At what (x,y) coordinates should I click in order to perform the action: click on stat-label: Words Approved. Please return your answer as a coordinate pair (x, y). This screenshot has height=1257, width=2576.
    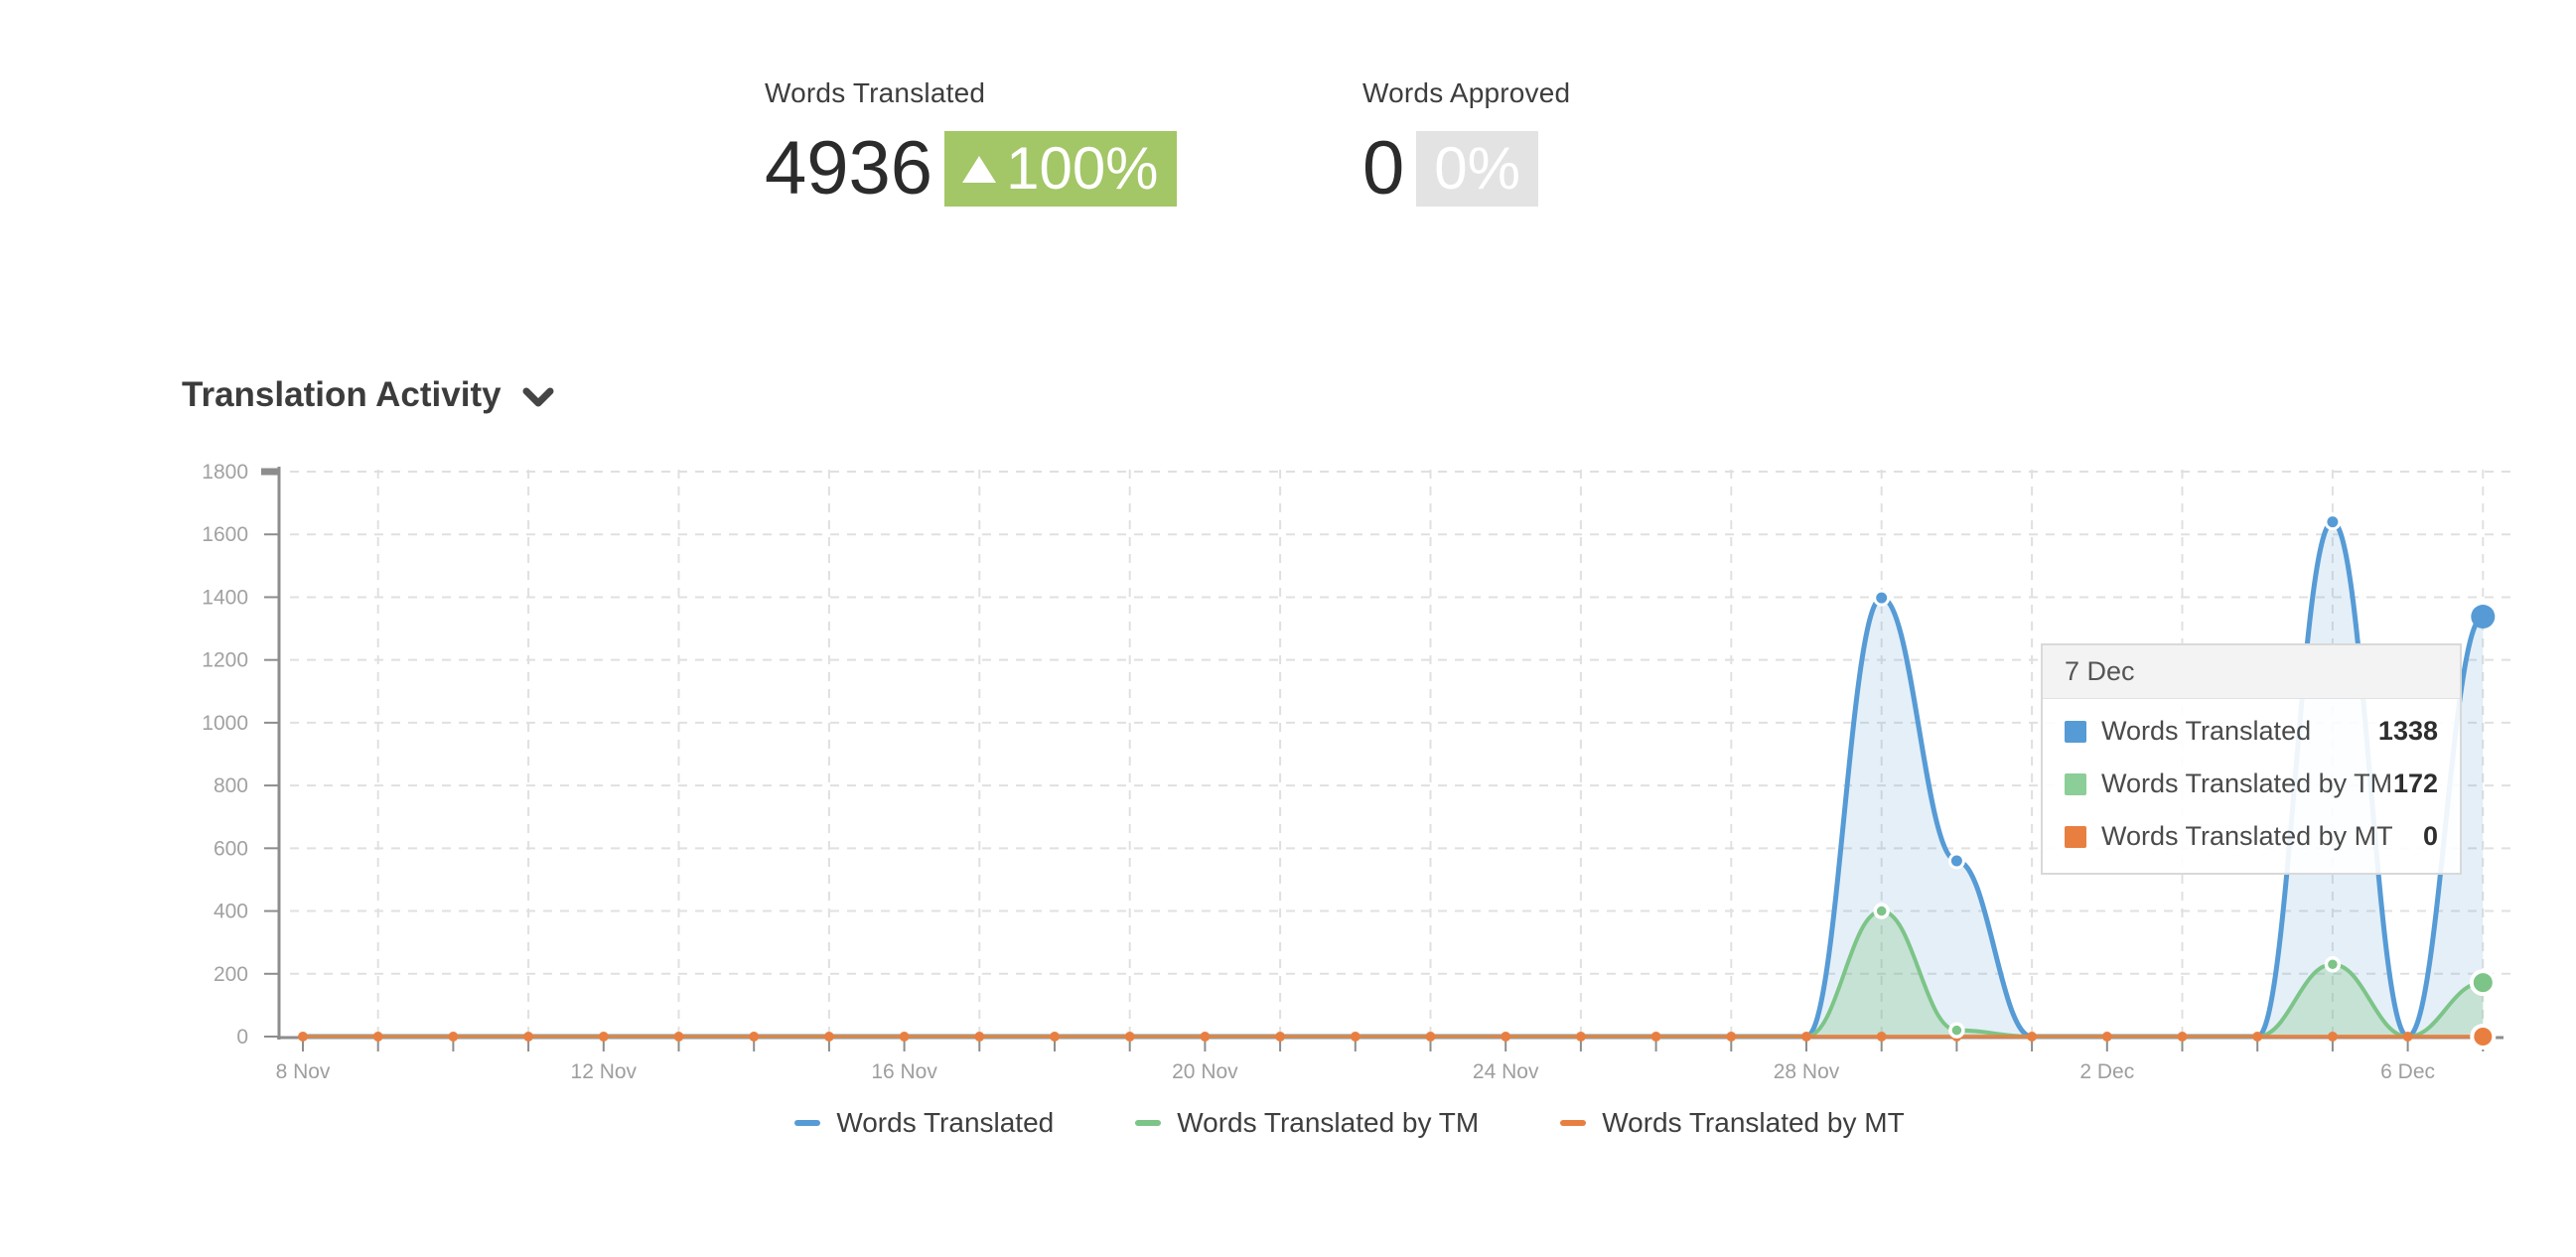
    Looking at the image, I should click on (1466, 92).